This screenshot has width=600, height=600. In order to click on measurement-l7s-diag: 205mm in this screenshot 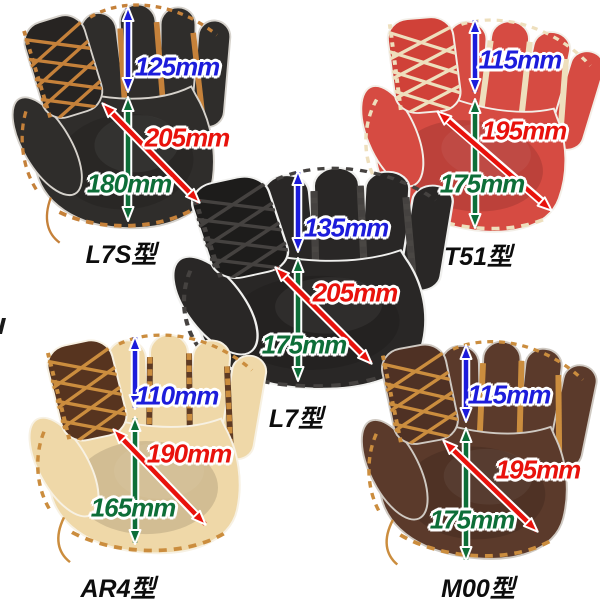, I will do `click(187, 137)`.